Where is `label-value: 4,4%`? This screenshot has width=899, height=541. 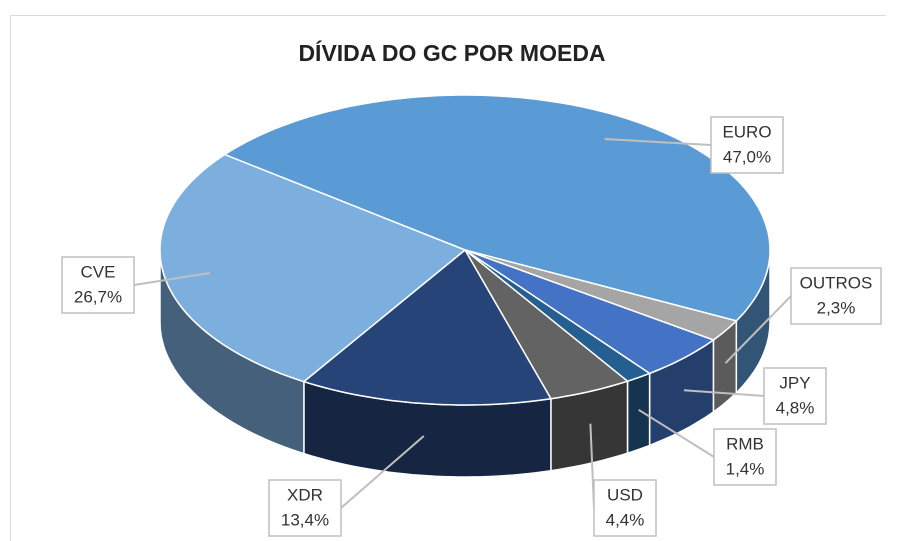 label-value: 4,4% is located at coordinates (625, 519).